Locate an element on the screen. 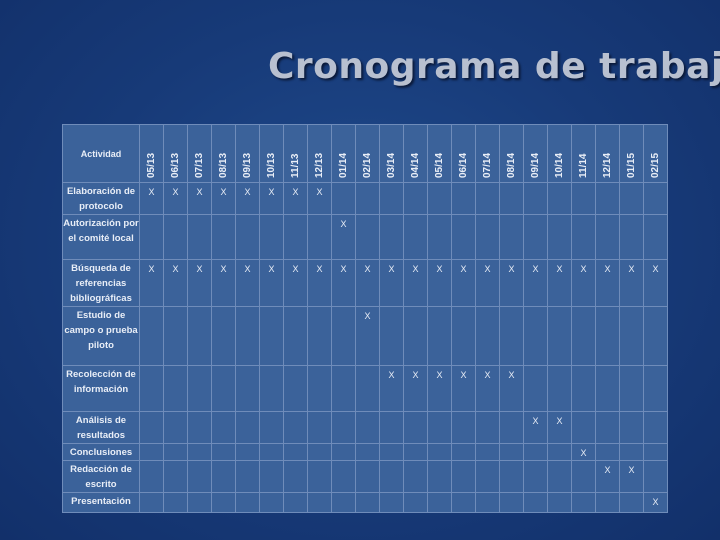 This screenshot has width=720, height=540. table-row: Elaboración de protocolo X X X X X X X X is located at coordinates (365, 198).